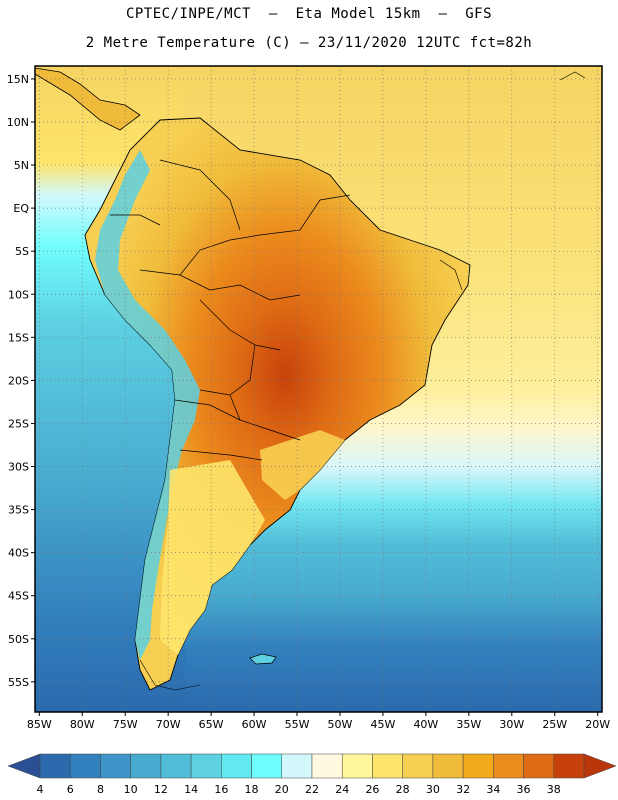 The height and width of the screenshot is (800, 618). I want to click on colorbar-label: 12, so click(161, 789).